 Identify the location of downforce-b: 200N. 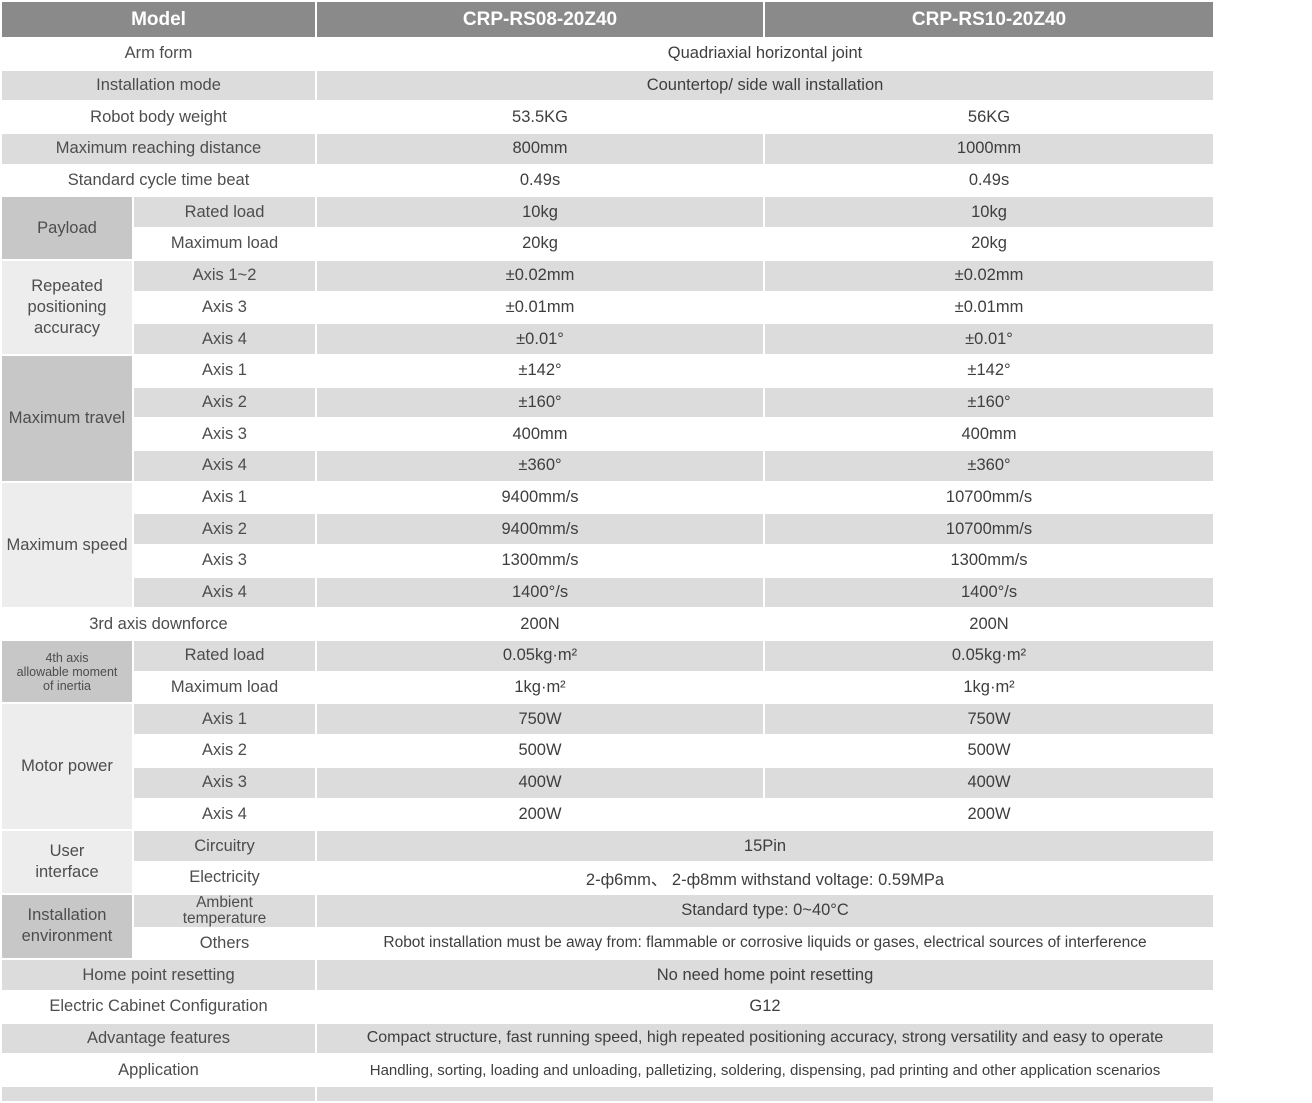
(989, 623).